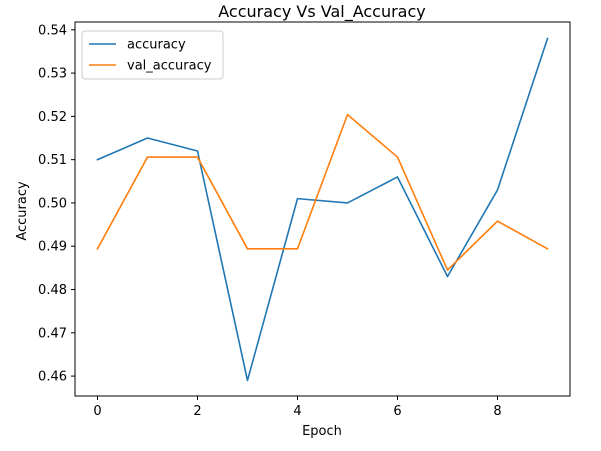 The width and height of the screenshot is (601, 451). I want to click on x-tick-label: 6, so click(397, 411).